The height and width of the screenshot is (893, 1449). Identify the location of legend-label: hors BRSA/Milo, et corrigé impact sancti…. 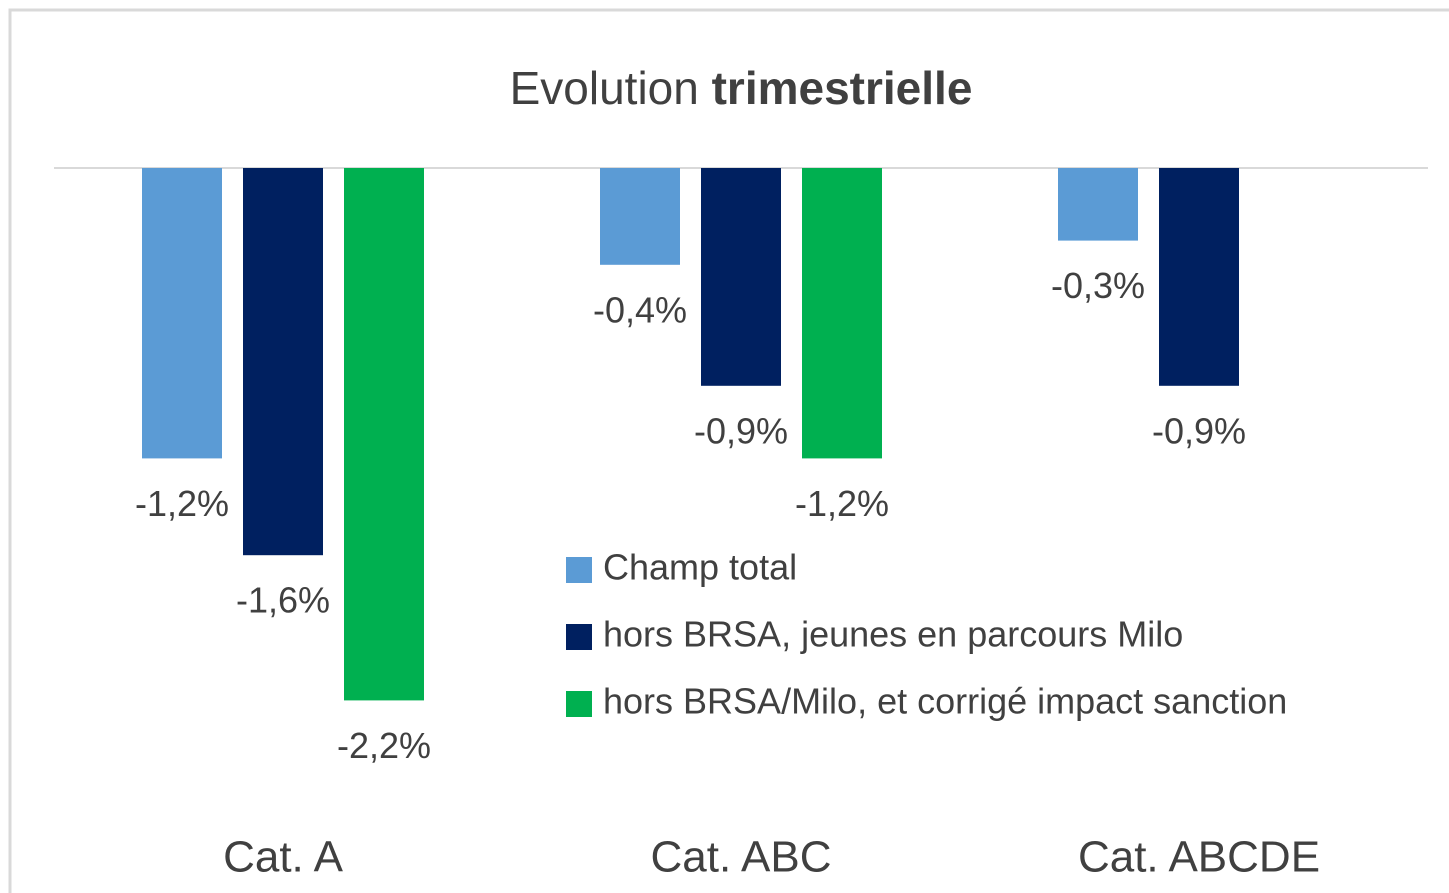
(945, 701).